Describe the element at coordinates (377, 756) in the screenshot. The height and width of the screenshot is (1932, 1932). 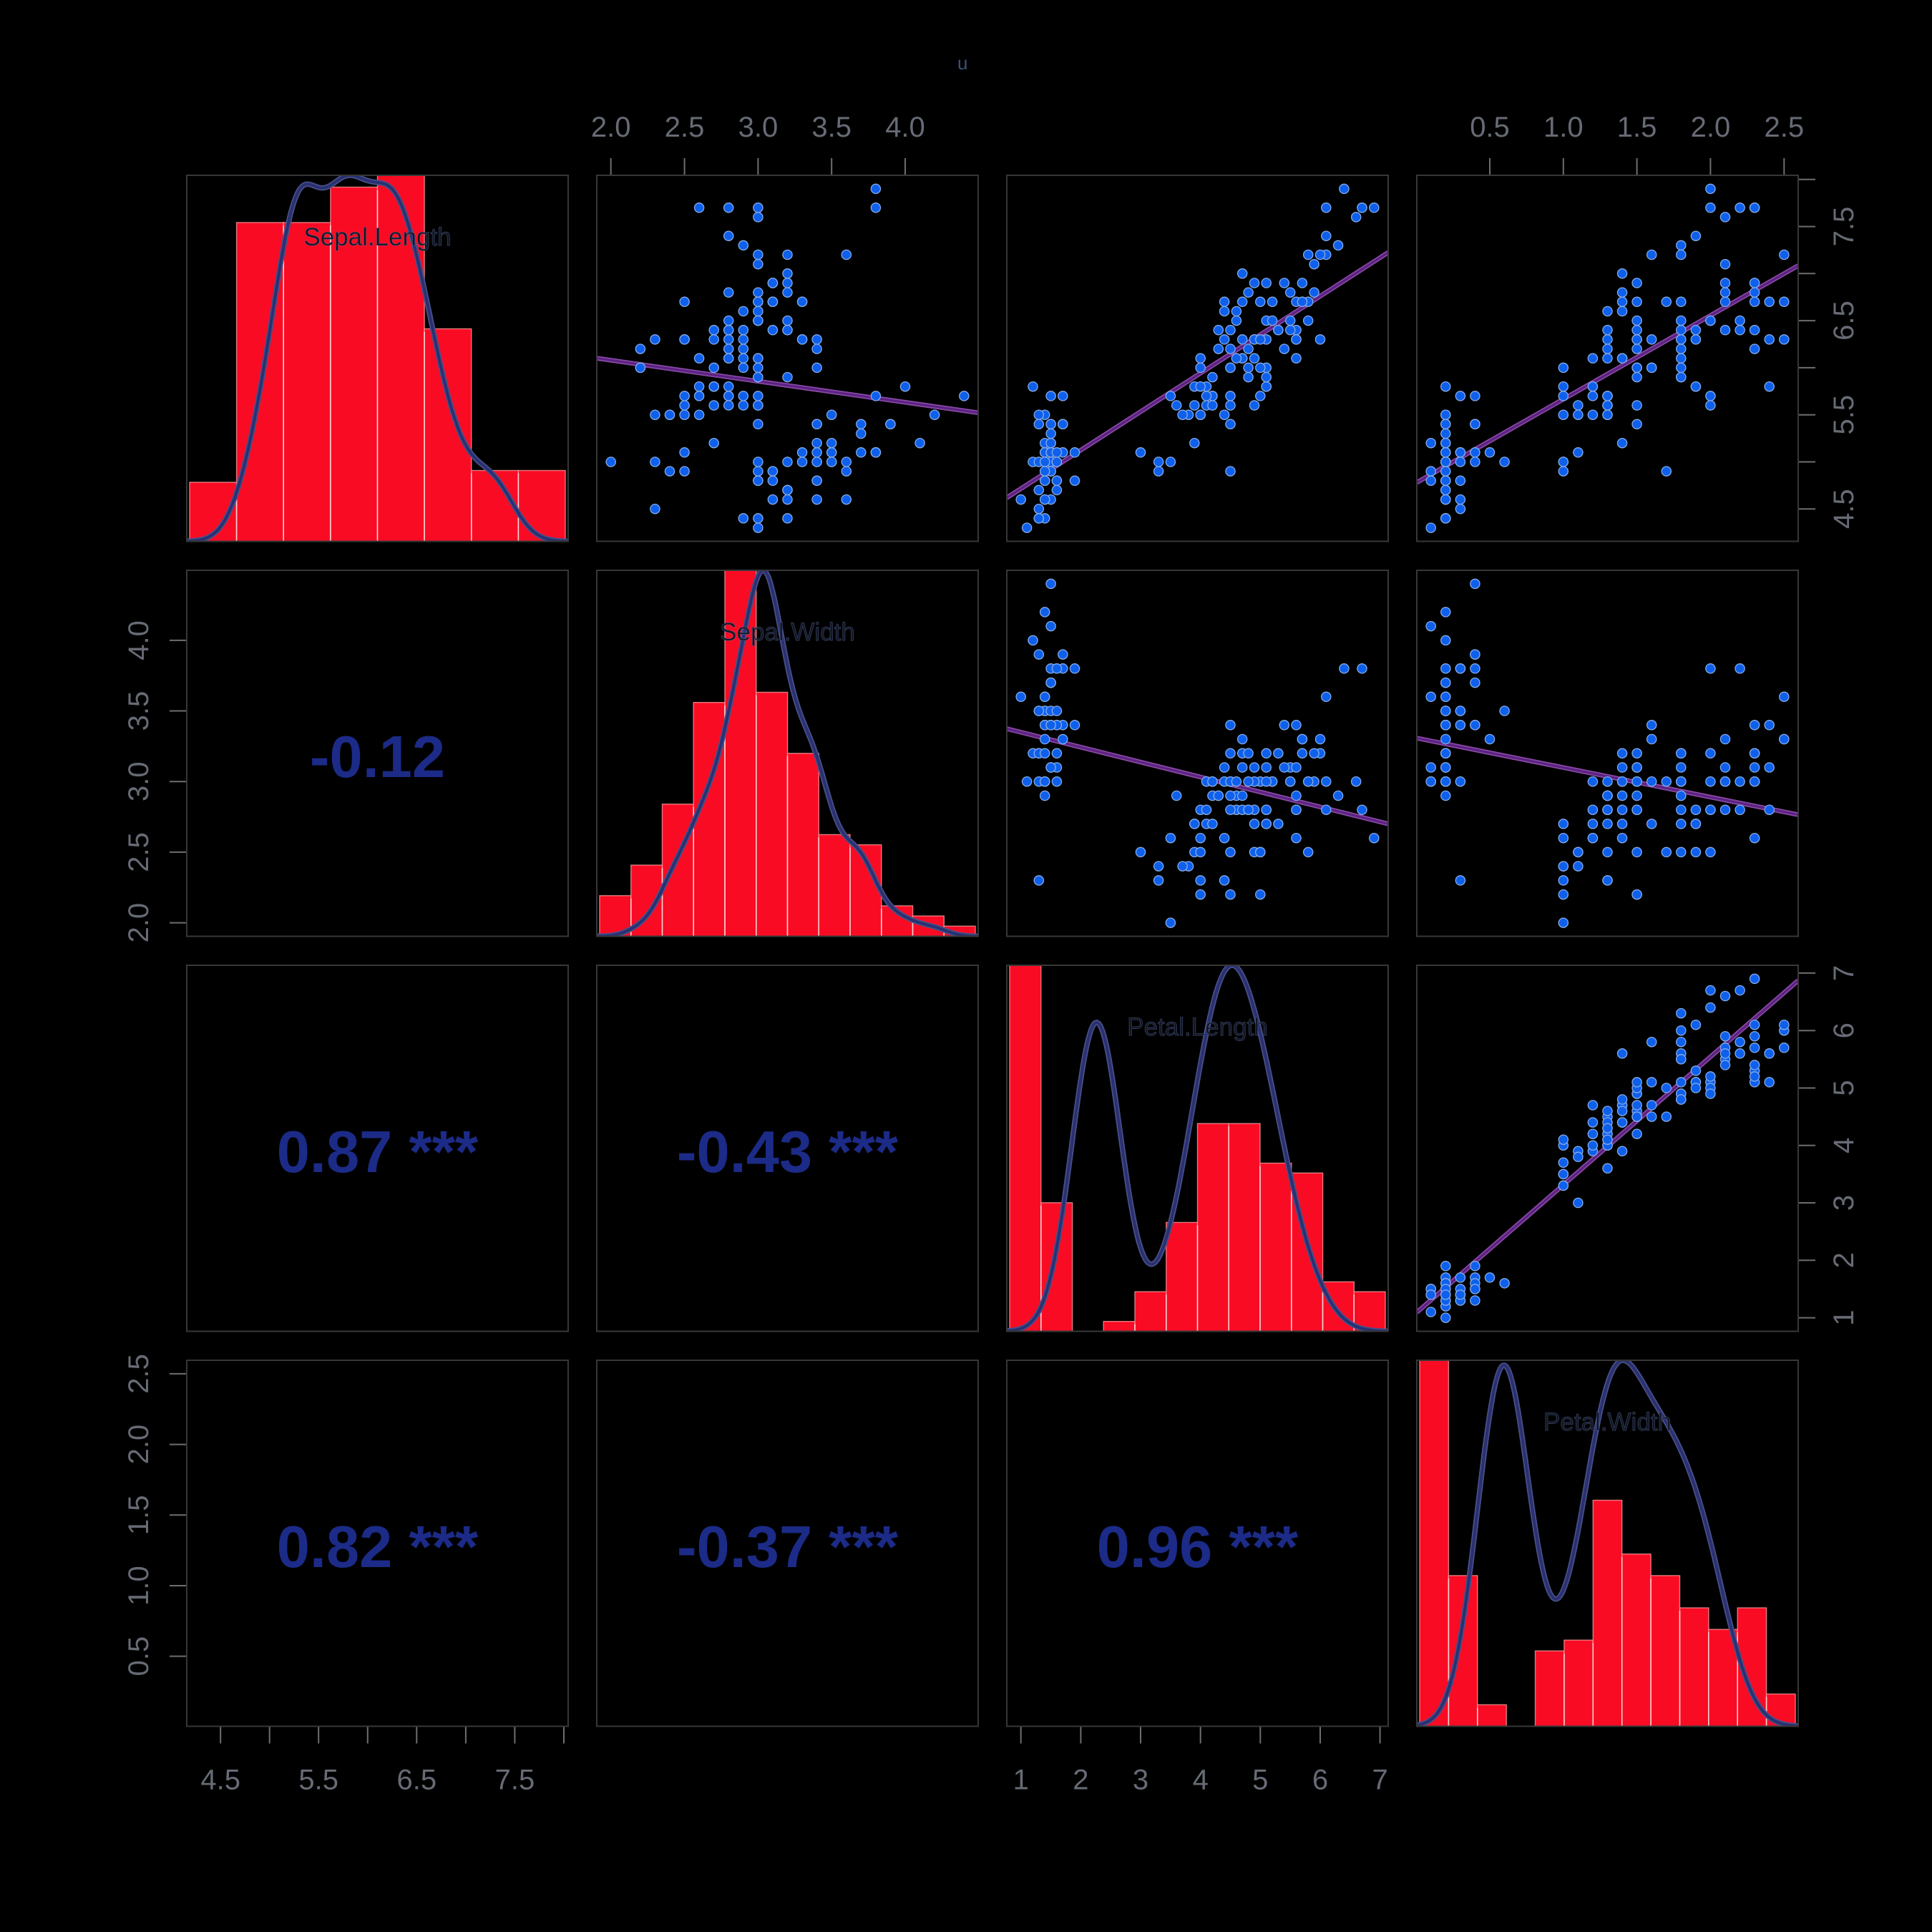
I see `svg-text: -0.12` at that location.